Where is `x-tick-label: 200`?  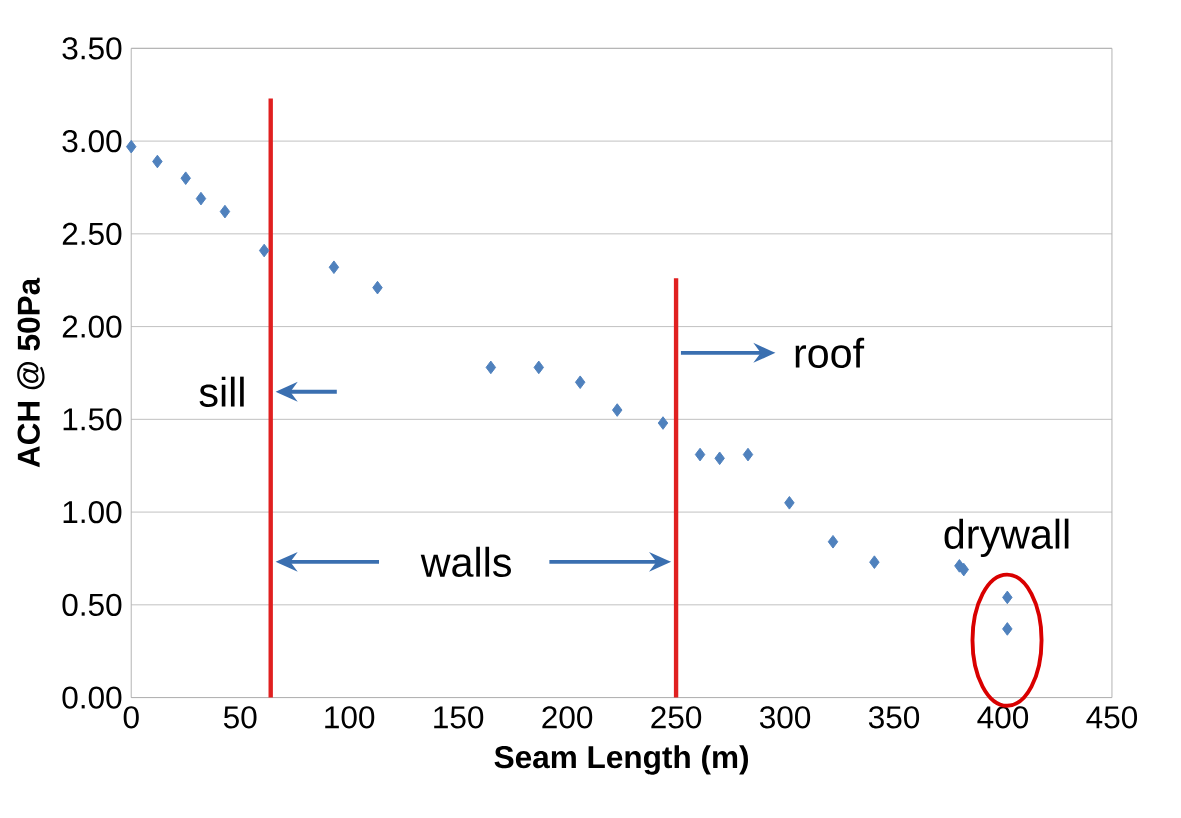 x-tick-label: 200 is located at coordinates (567, 717).